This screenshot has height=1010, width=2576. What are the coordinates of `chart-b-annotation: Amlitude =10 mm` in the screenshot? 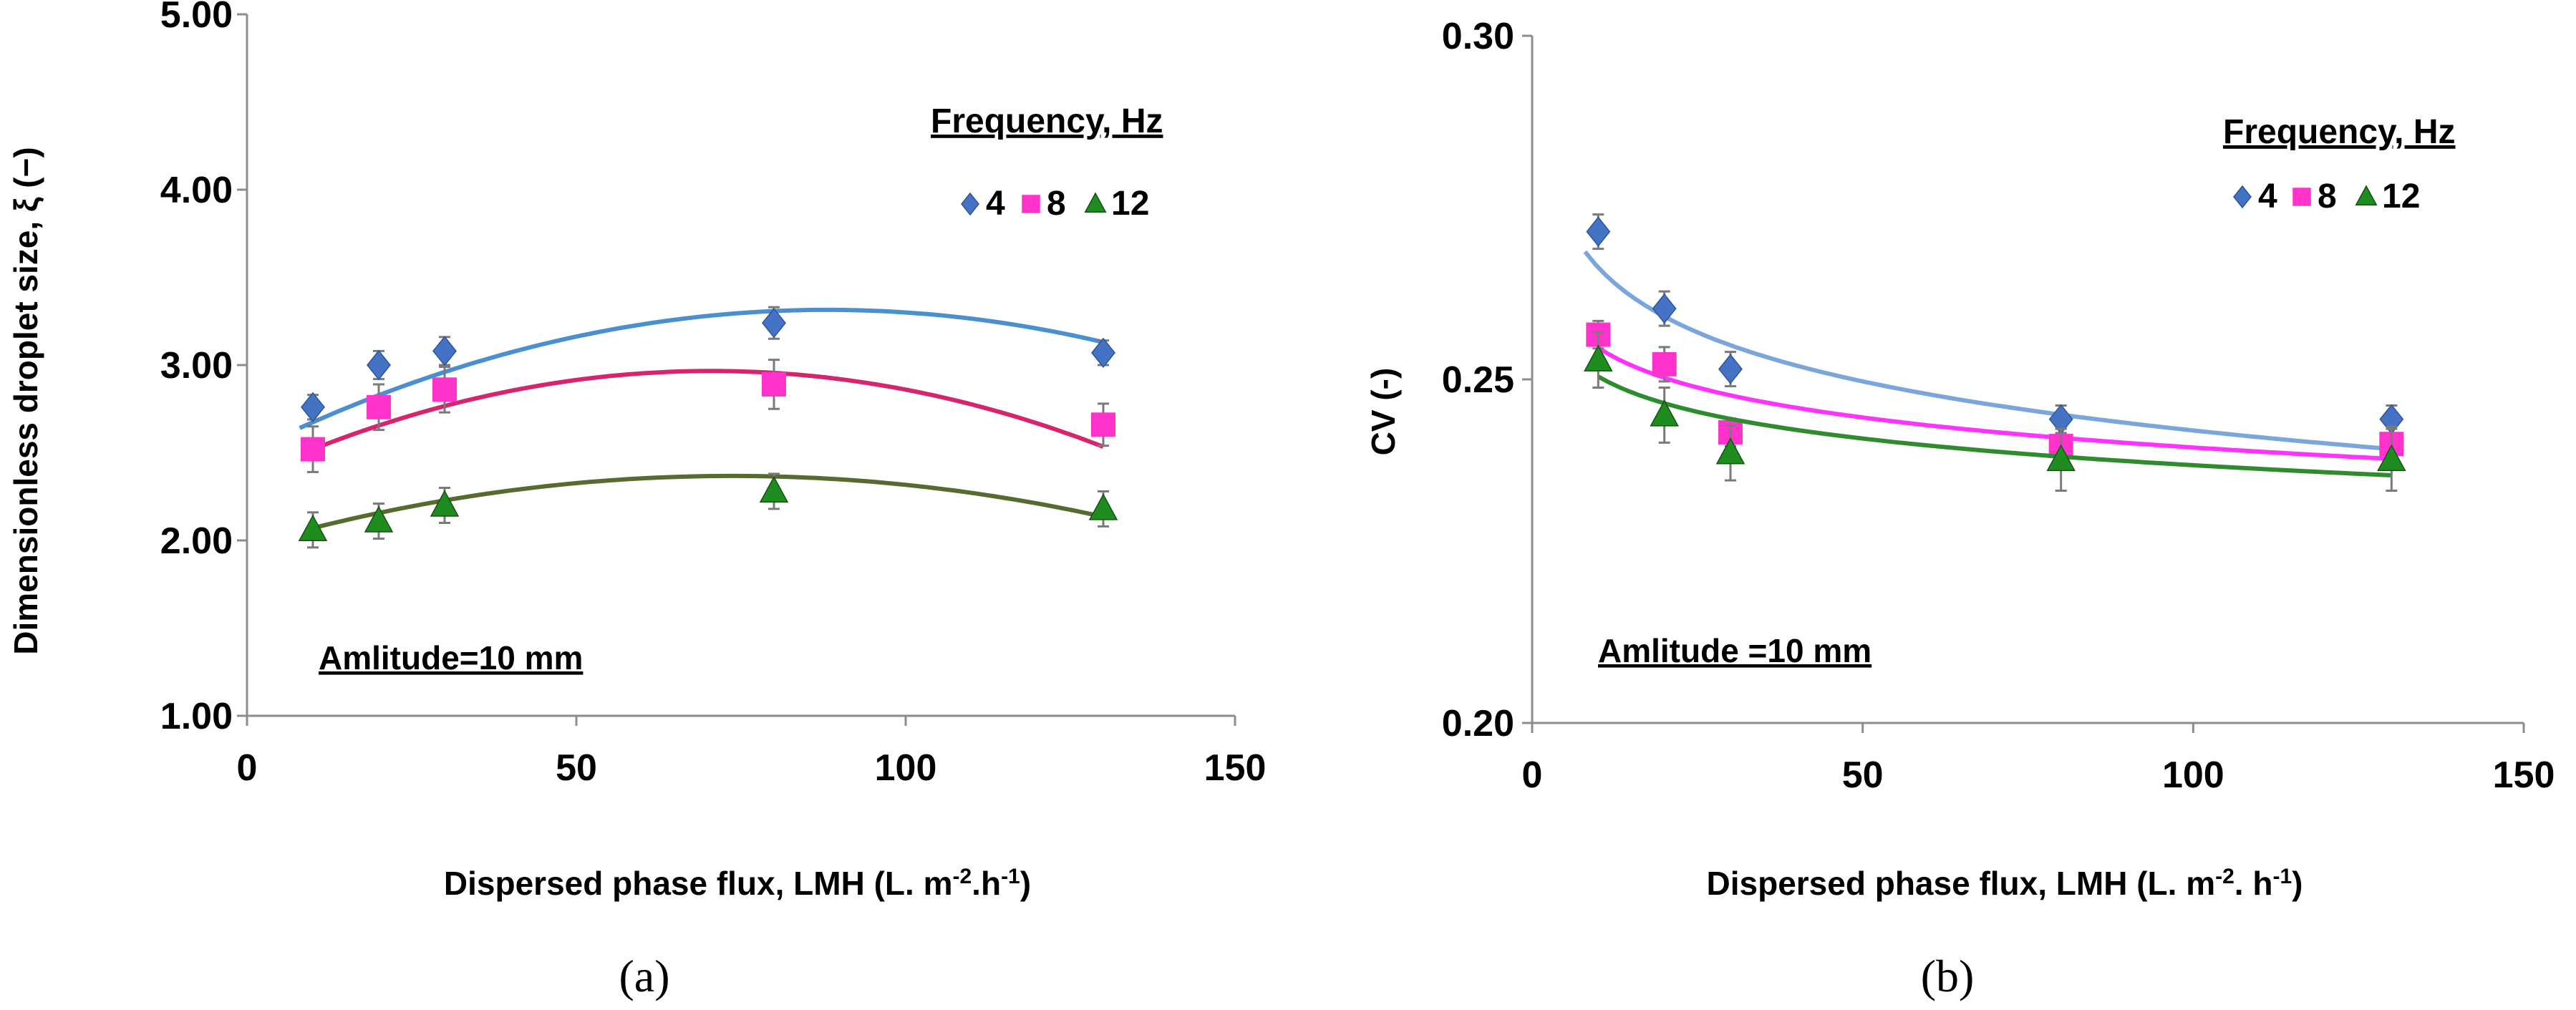 It's located at (1735, 650).